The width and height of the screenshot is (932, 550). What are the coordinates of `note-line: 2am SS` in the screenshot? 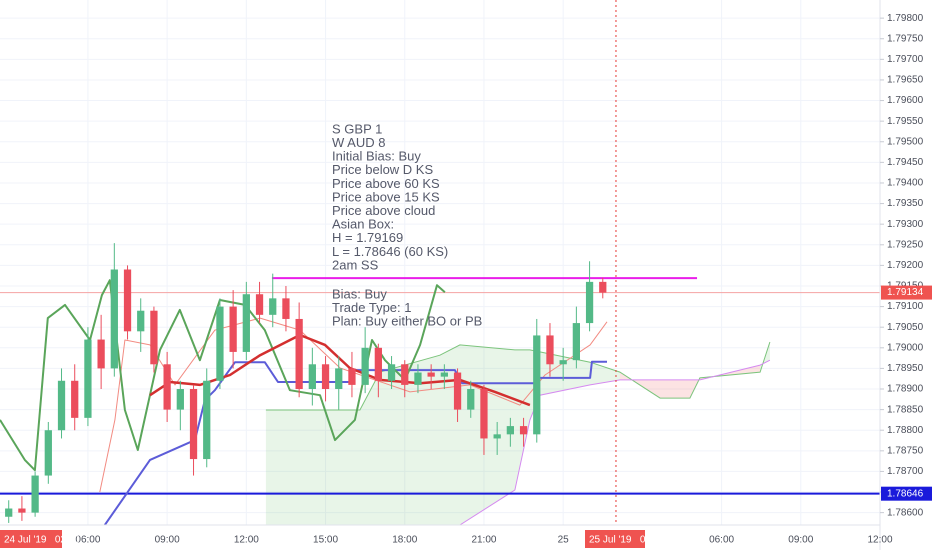 It's located at (355, 264).